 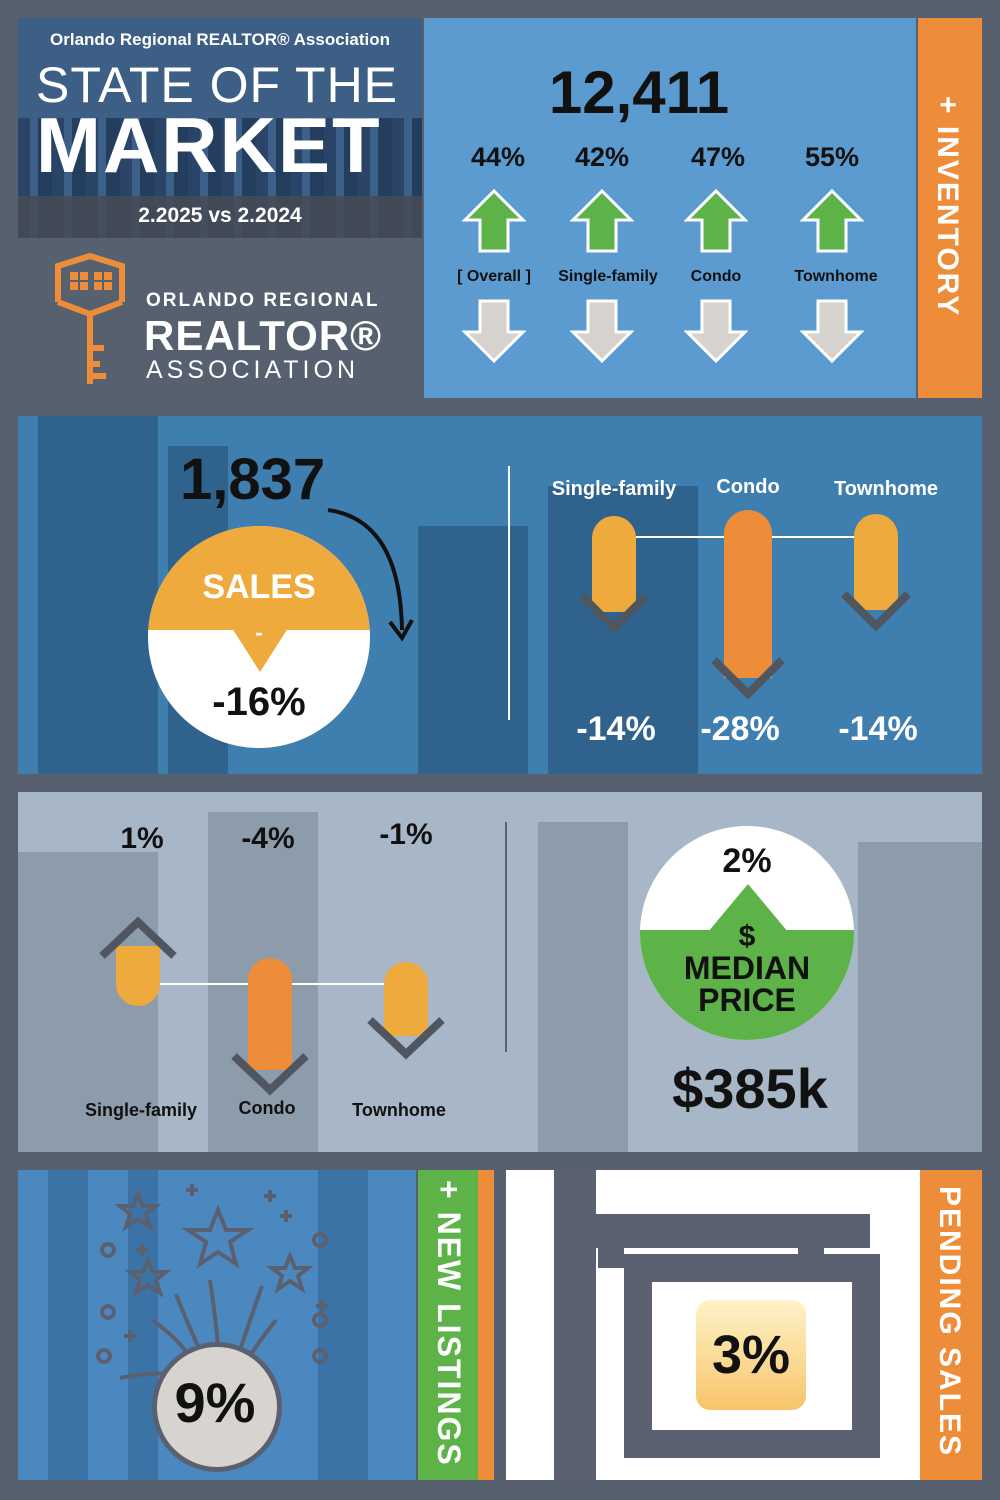 What do you see at coordinates (949, 1322) in the screenshot?
I see `pending-sales-section-label: PENDING SALES` at bounding box center [949, 1322].